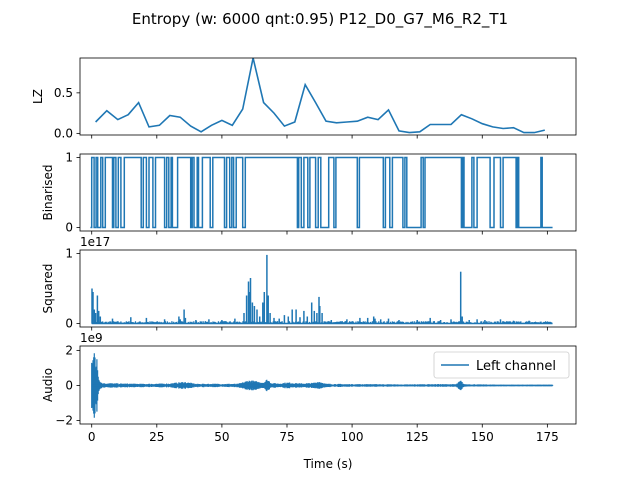  What do you see at coordinates (417, 437) in the screenshot?
I see `x-tick-label: 125` at bounding box center [417, 437].